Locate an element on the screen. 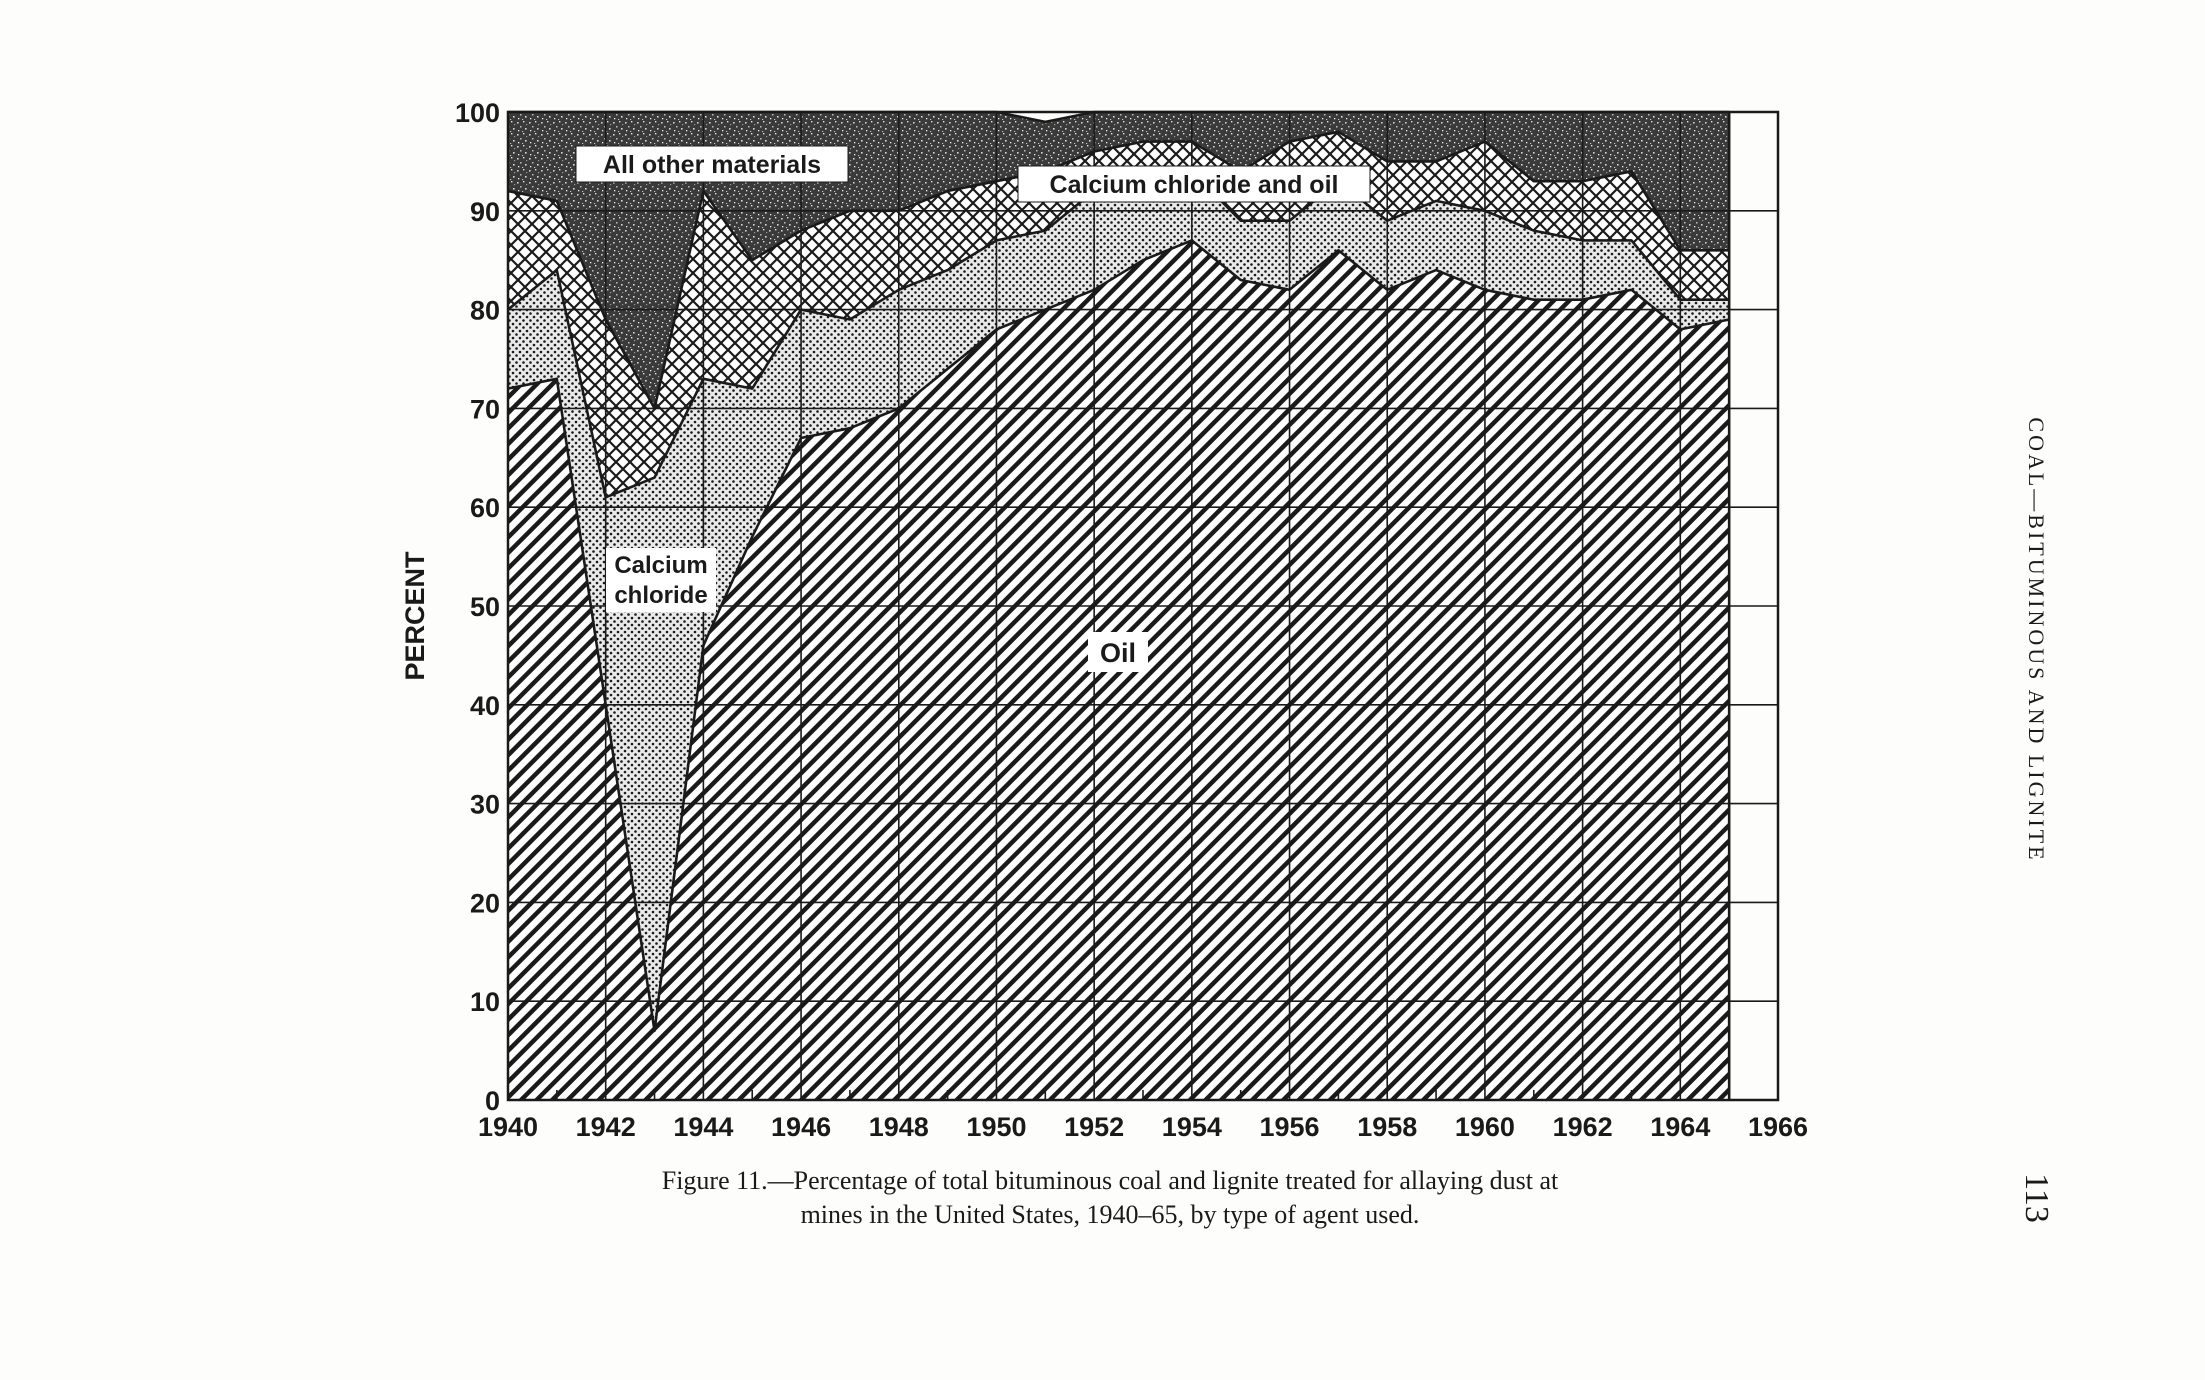 This screenshot has height=1380, width=2205. label-calcium-chloride-and-oil: Calcium chloride and oil is located at coordinates (1194, 184).